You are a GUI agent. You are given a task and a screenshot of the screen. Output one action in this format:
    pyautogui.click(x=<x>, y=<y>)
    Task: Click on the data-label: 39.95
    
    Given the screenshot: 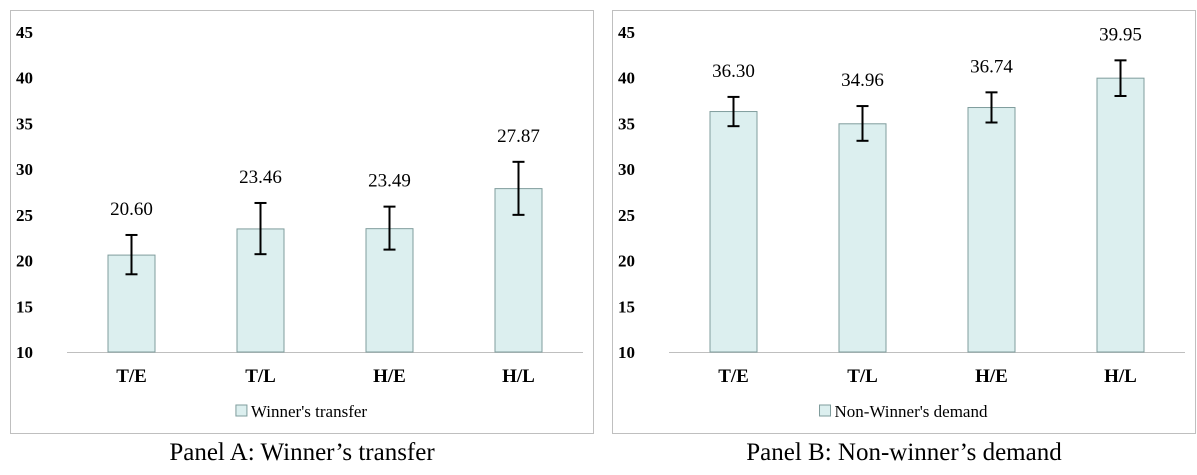 What is the action you would take?
    pyautogui.click(x=1120, y=34)
    